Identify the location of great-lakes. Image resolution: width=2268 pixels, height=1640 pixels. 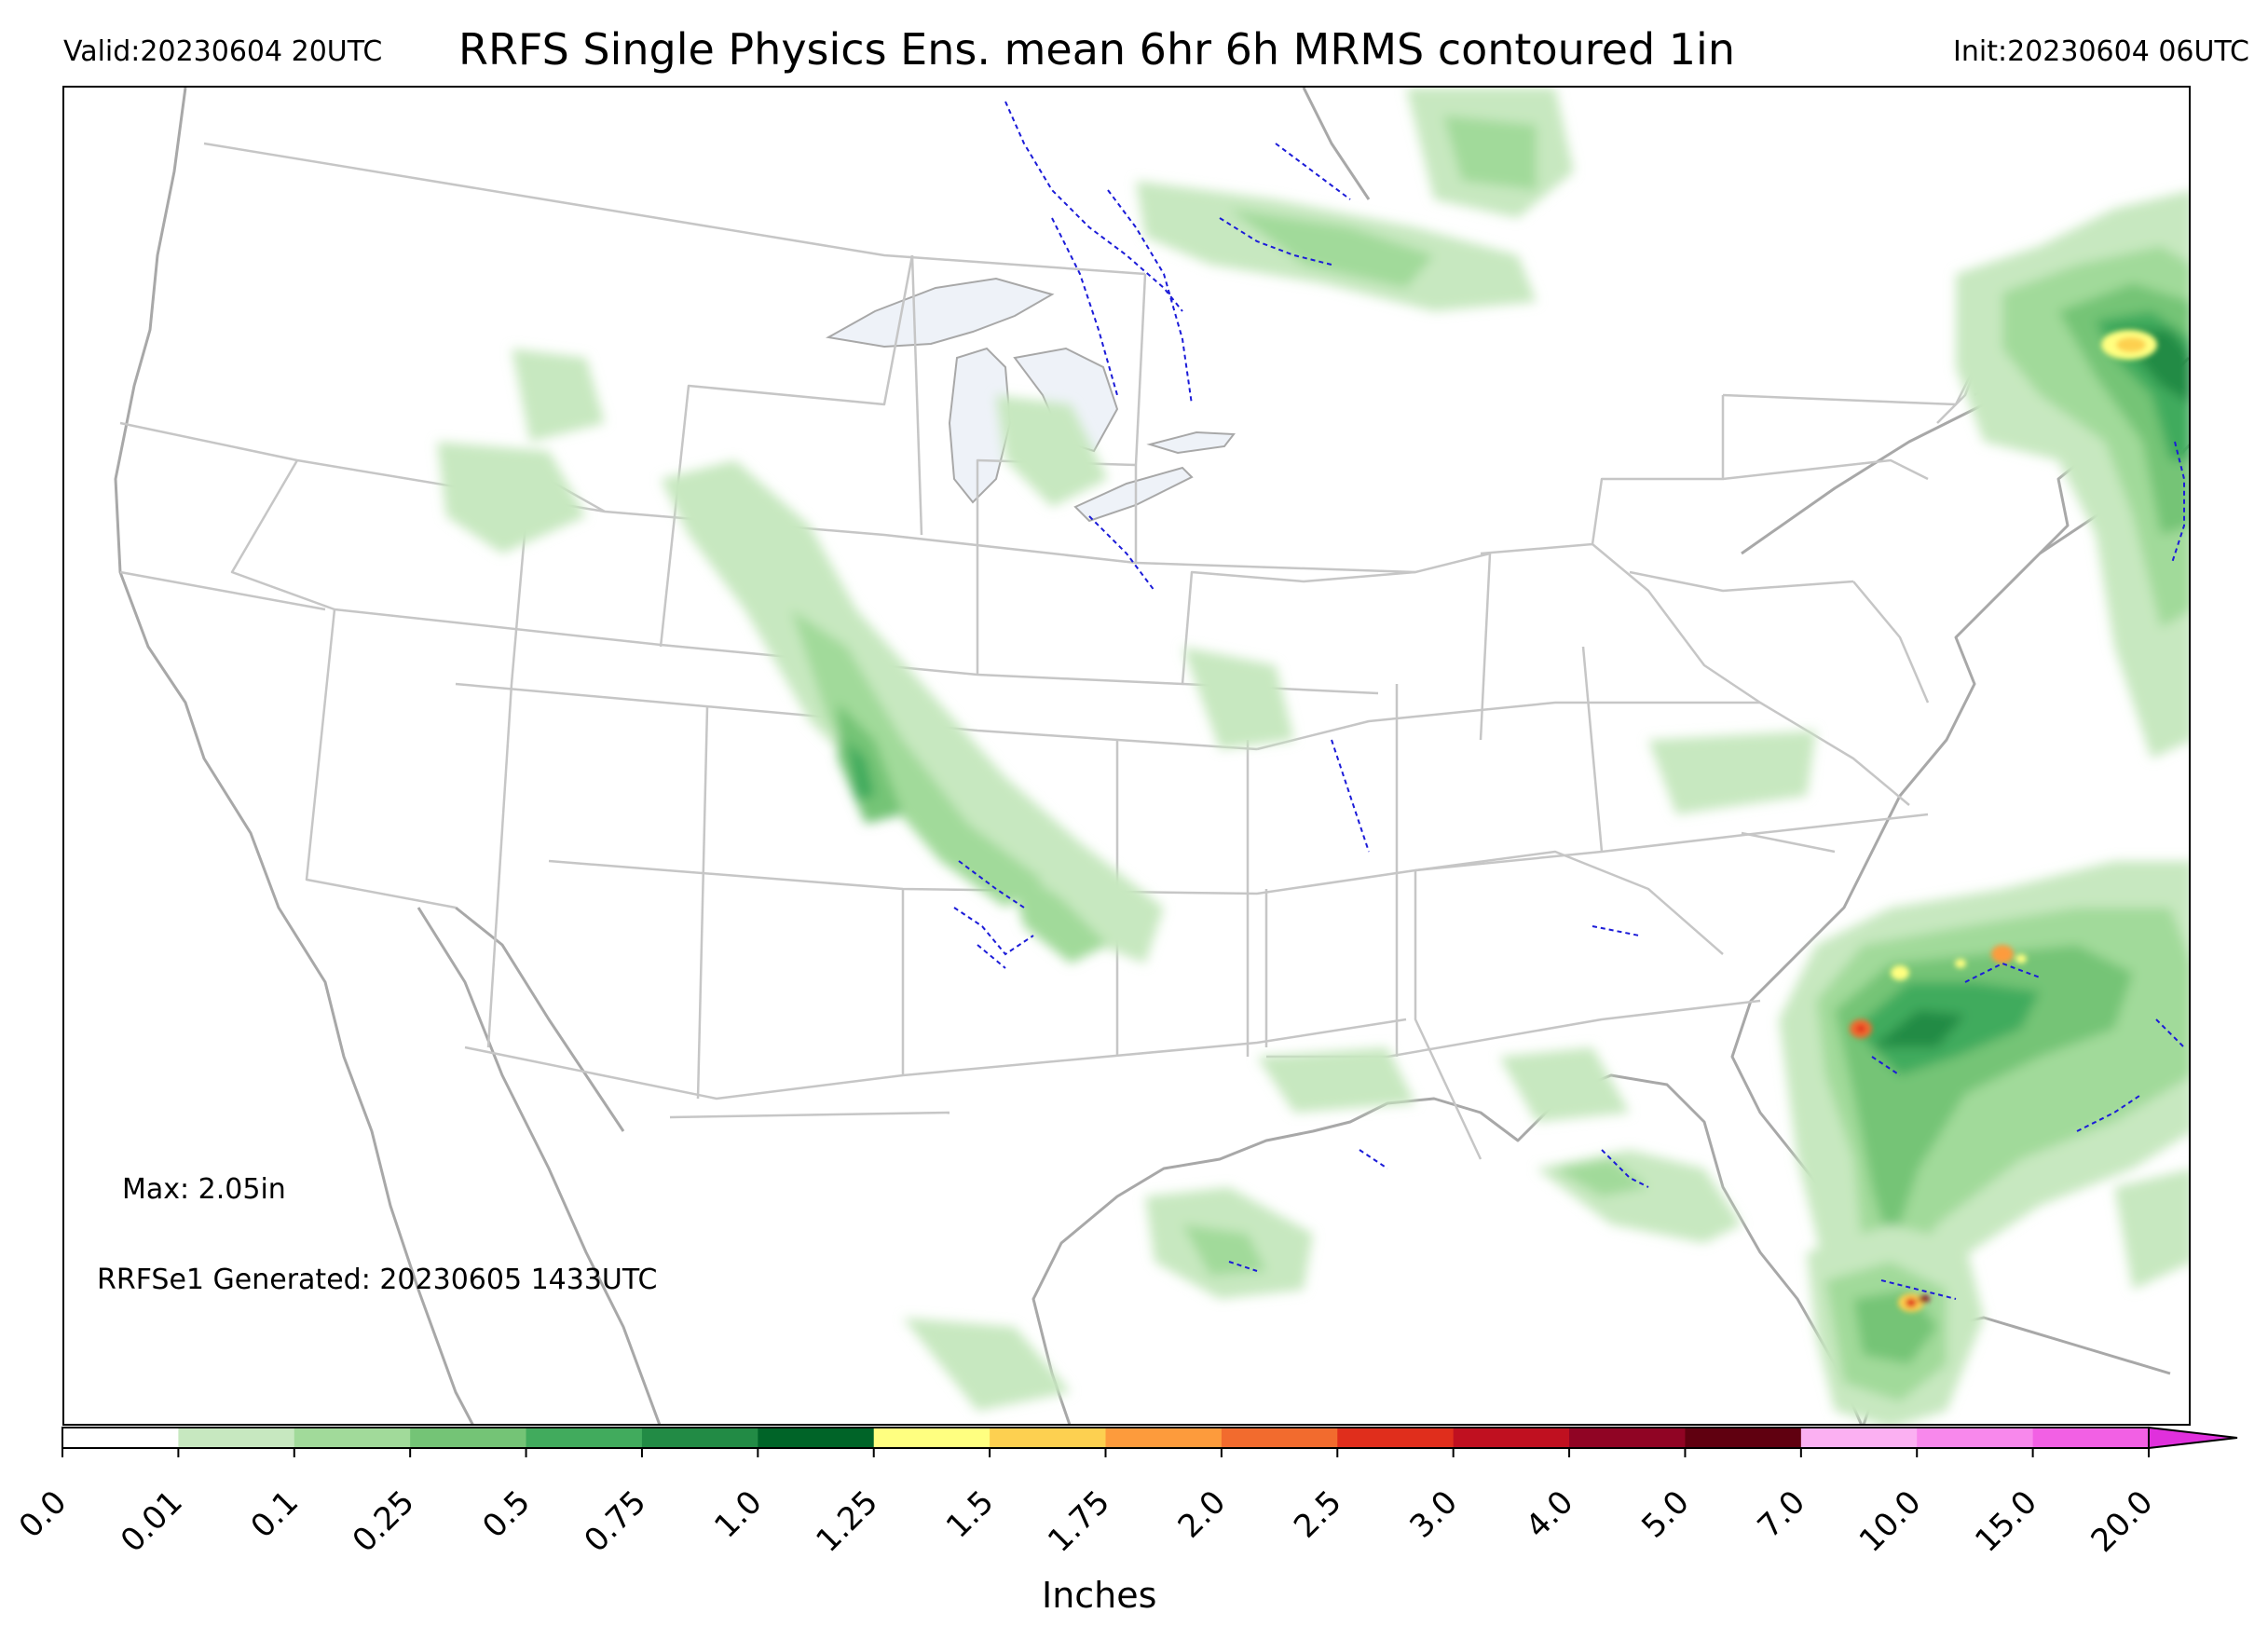
(1031, 400).